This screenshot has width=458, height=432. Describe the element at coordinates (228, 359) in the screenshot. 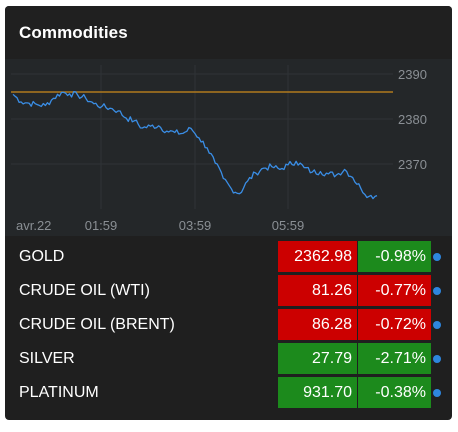

I see `commodity-row-silver: SILVER 27.79 -2.71%` at that location.